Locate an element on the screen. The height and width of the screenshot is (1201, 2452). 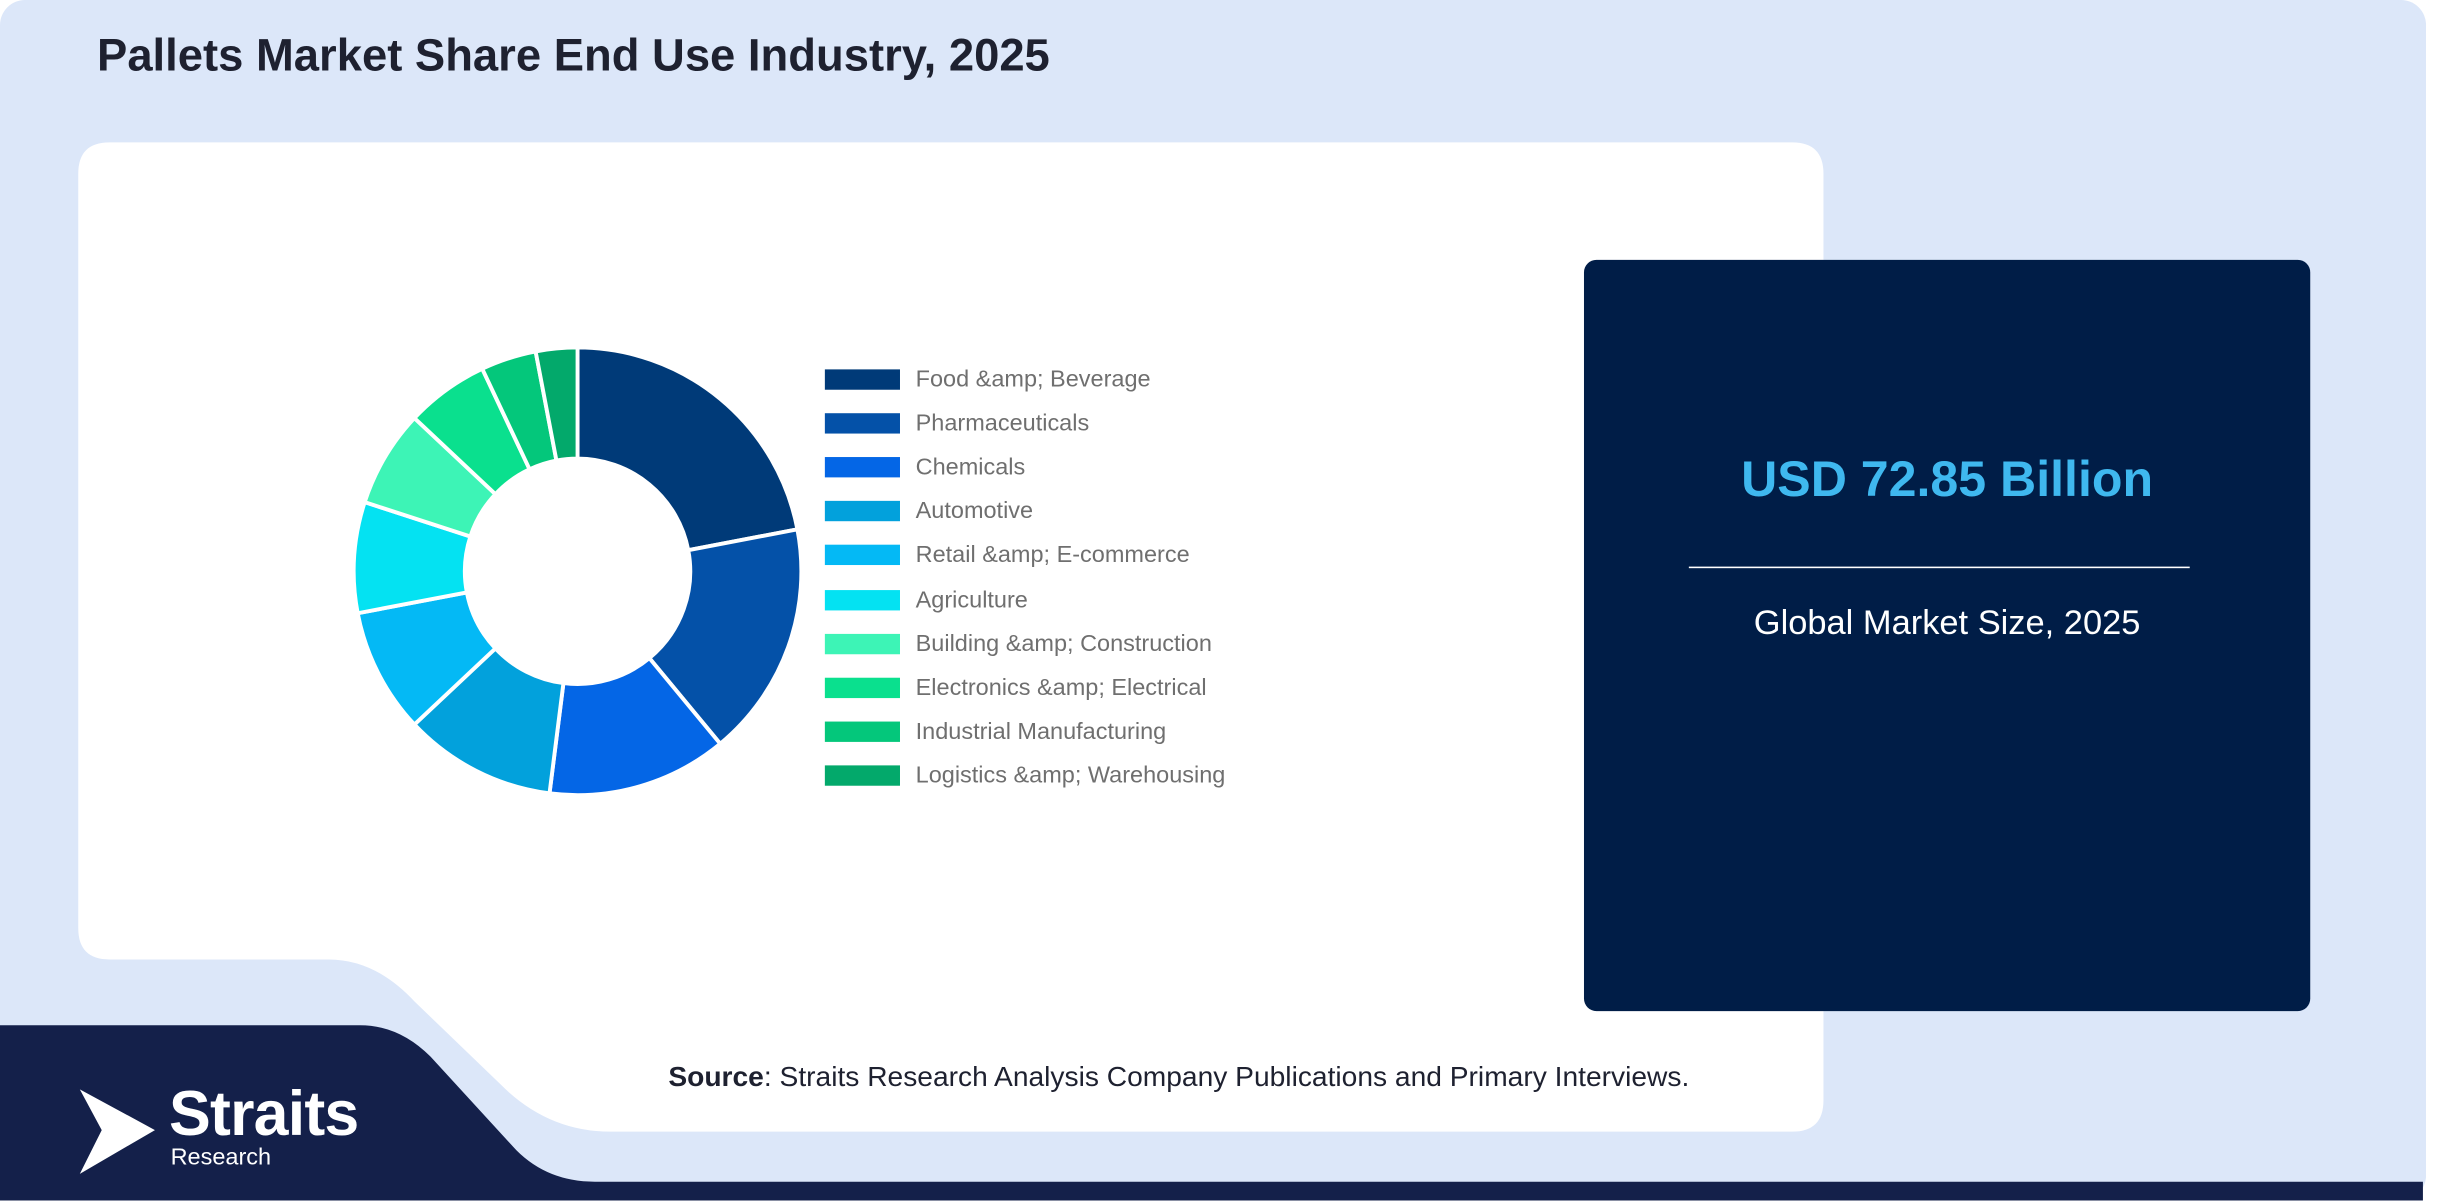
donut-slice-pharmaceuticals is located at coordinates (725, 637).